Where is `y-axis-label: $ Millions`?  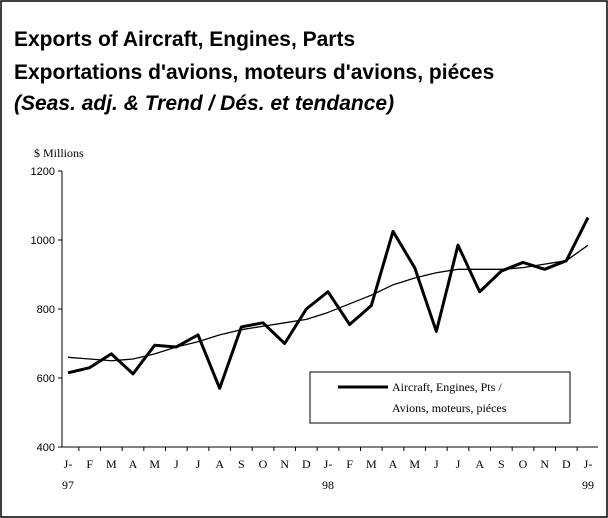 y-axis-label: $ Millions is located at coordinates (59, 153).